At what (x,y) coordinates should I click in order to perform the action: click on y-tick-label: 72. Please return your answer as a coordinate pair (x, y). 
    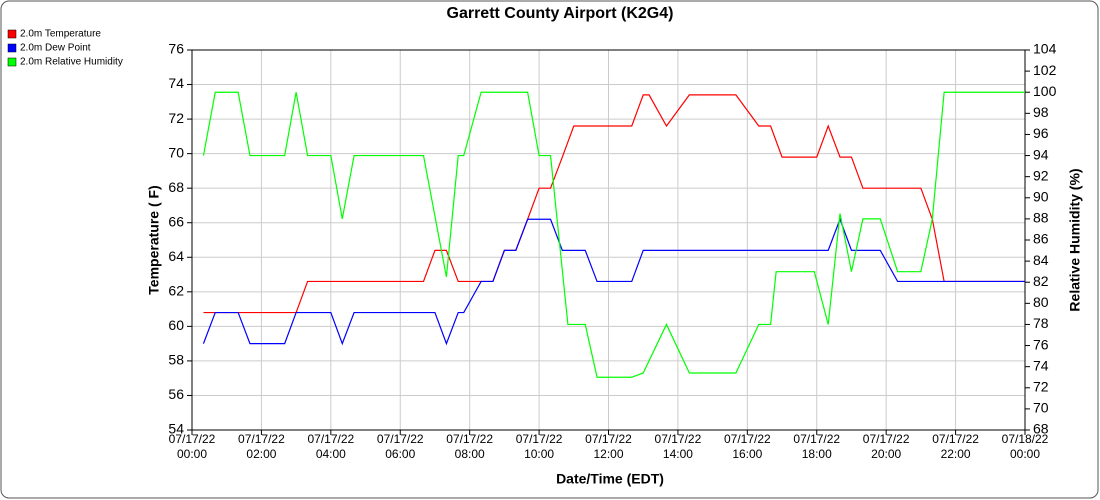
    Looking at the image, I should click on (176, 118).